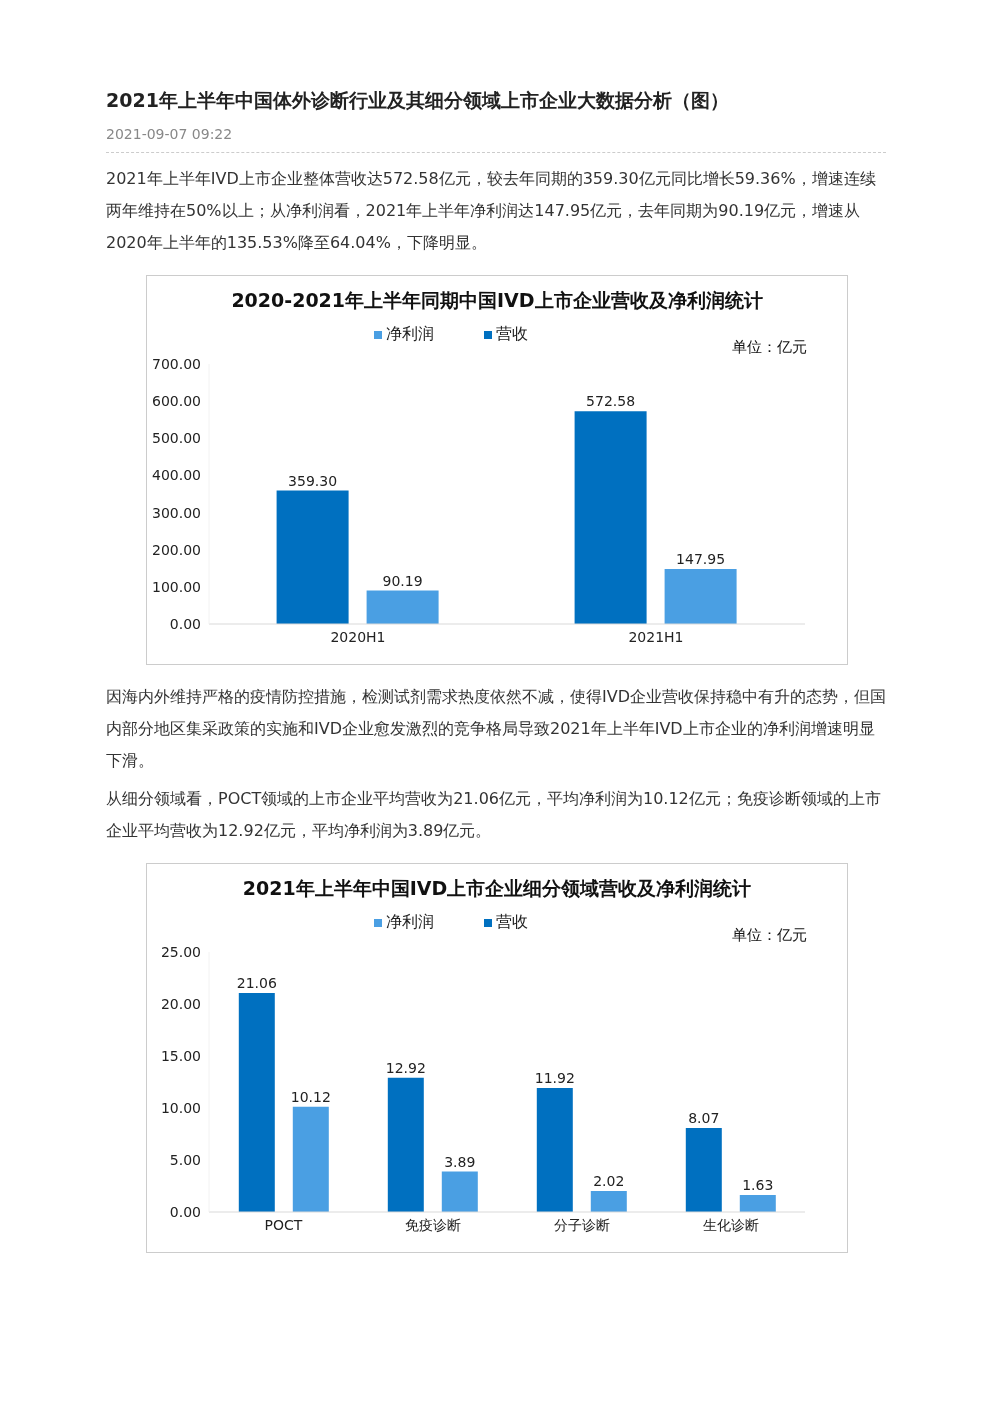 The height and width of the screenshot is (1403, 992). I want to click on y-tick-label: 20.00, so click(180, 1003).